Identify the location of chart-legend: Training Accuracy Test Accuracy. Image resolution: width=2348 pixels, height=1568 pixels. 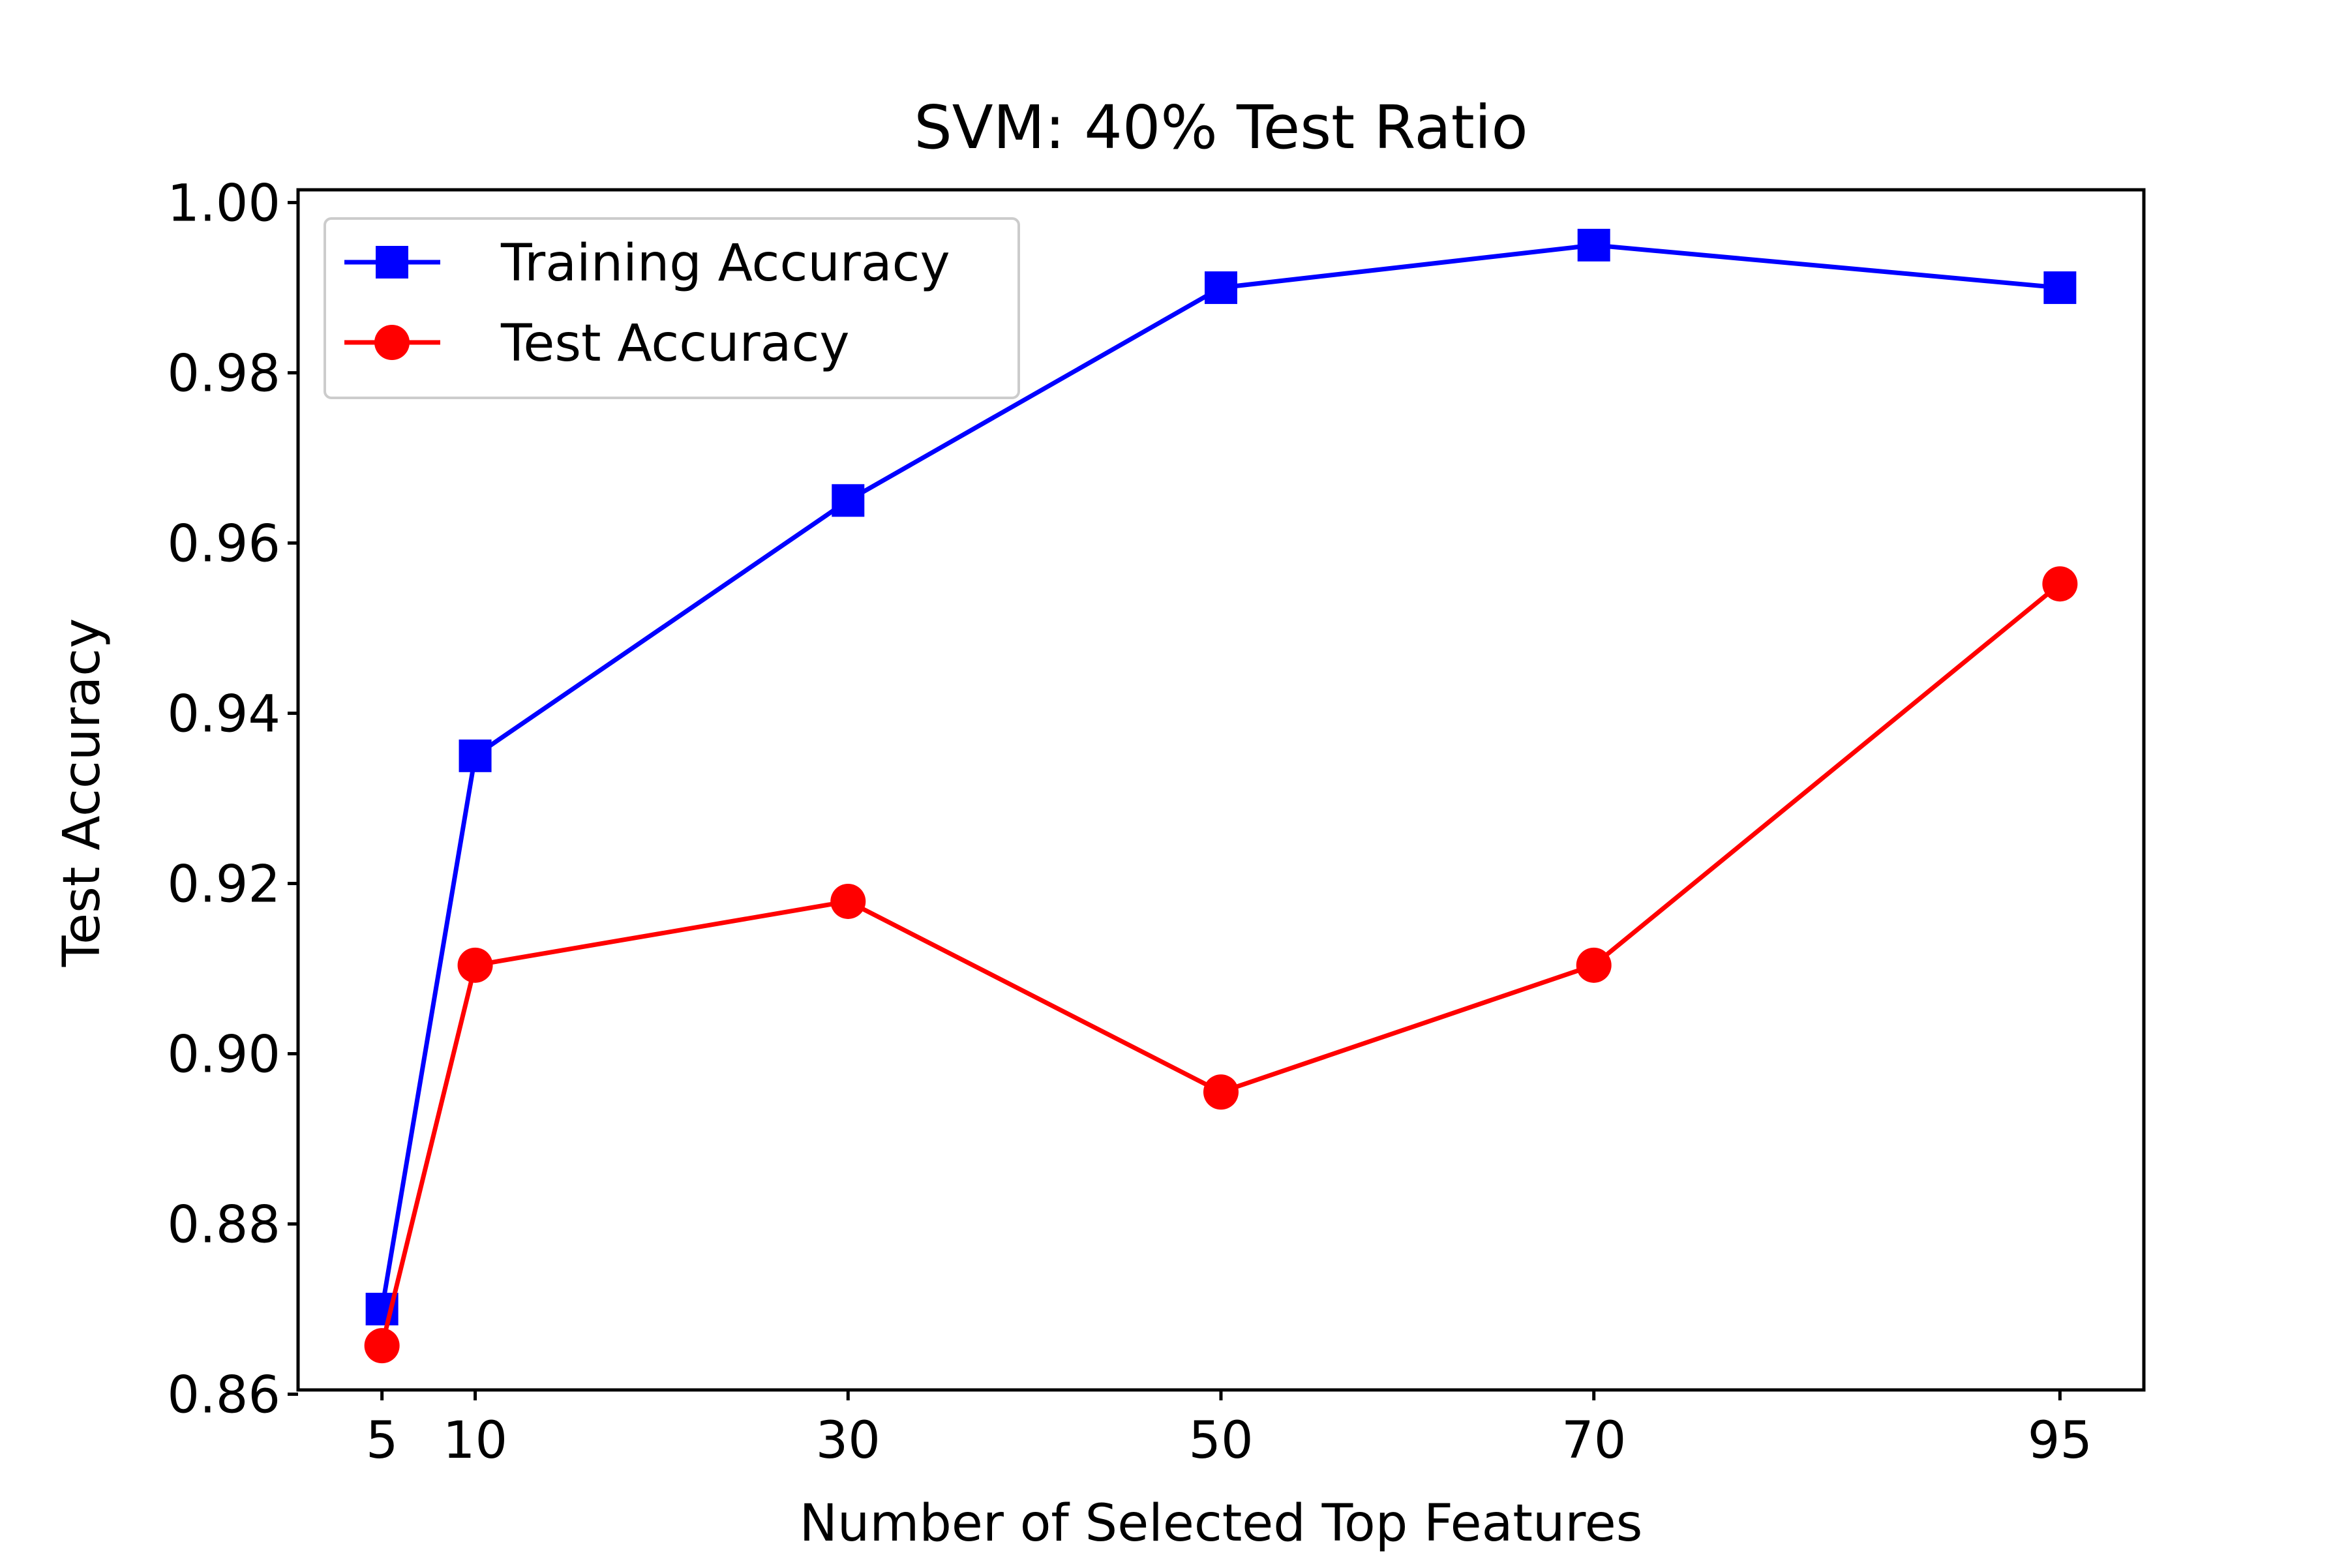
(672, 308).